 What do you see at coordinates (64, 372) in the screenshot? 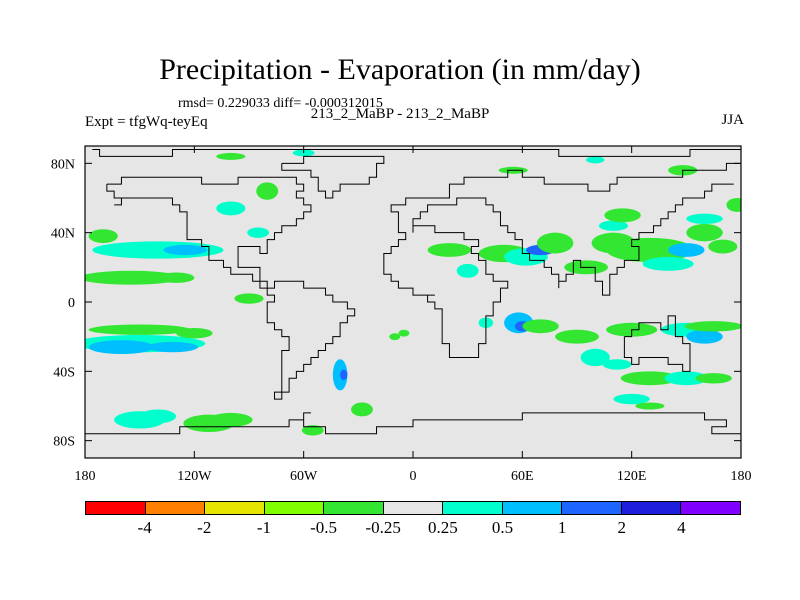
I see `y-tick-label: 40S` at bounding box center [64, 372].